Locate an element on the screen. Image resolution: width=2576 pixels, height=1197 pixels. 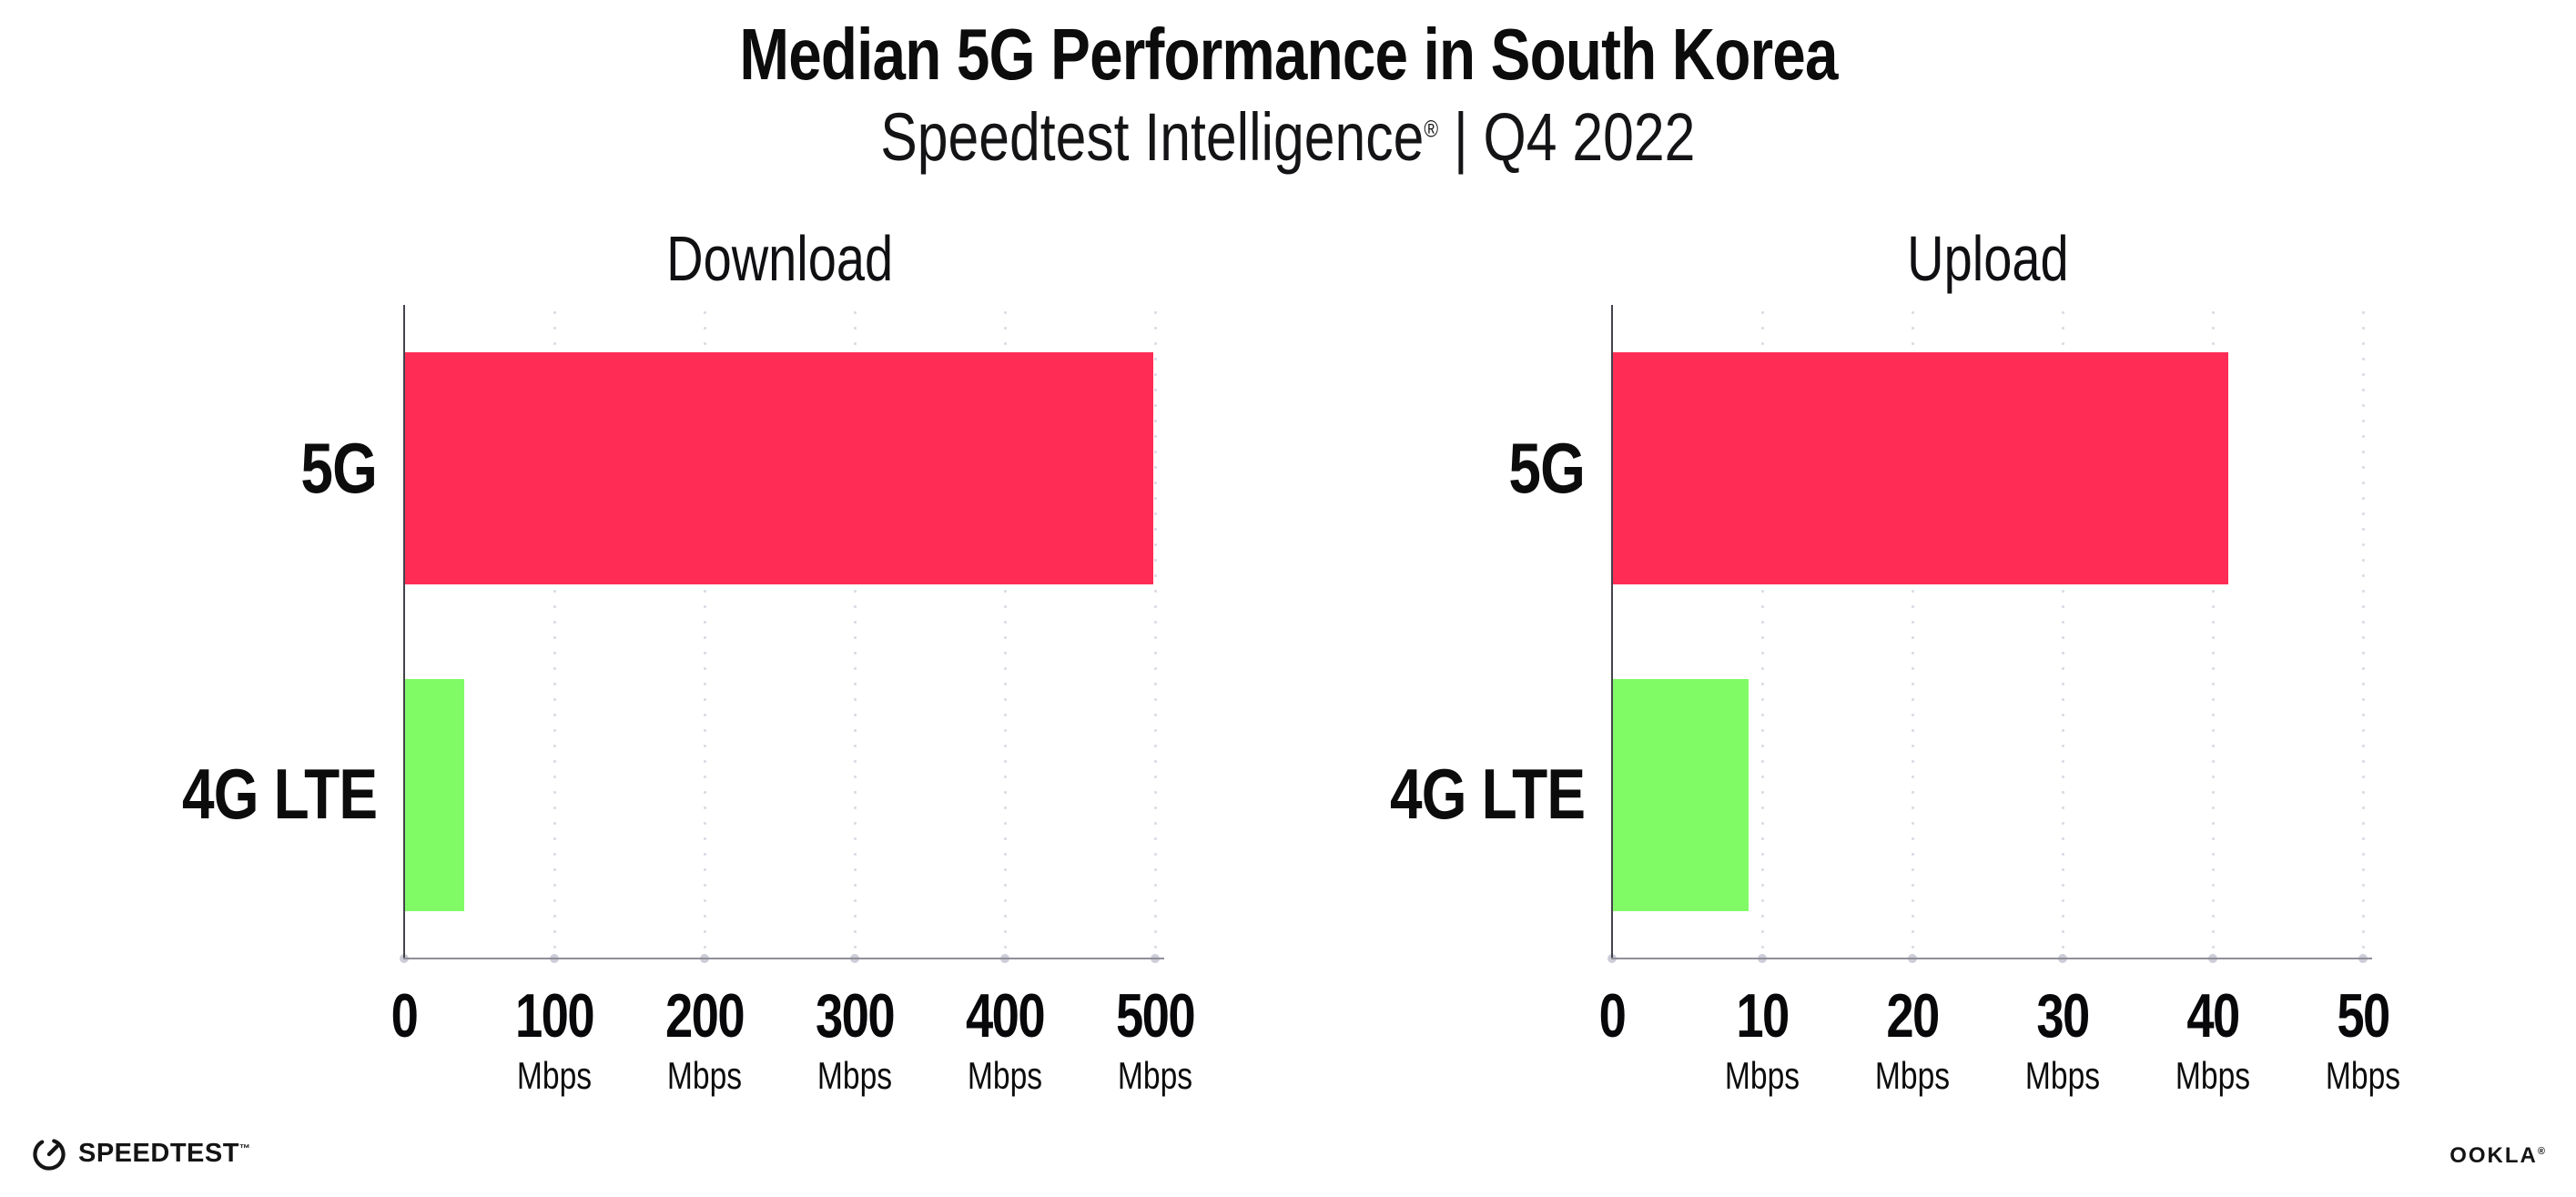
x-tick-value: 20 is located at coordinates (1913, 1015).